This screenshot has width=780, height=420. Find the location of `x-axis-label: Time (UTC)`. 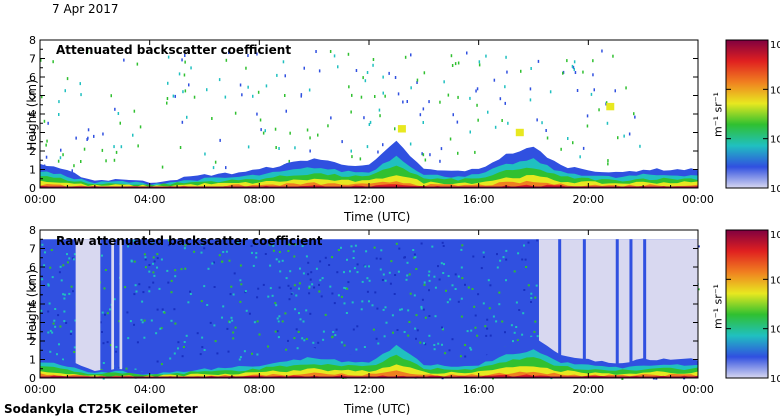

x-axis-label: Time (UTC) is located at coordinates (377, 409).